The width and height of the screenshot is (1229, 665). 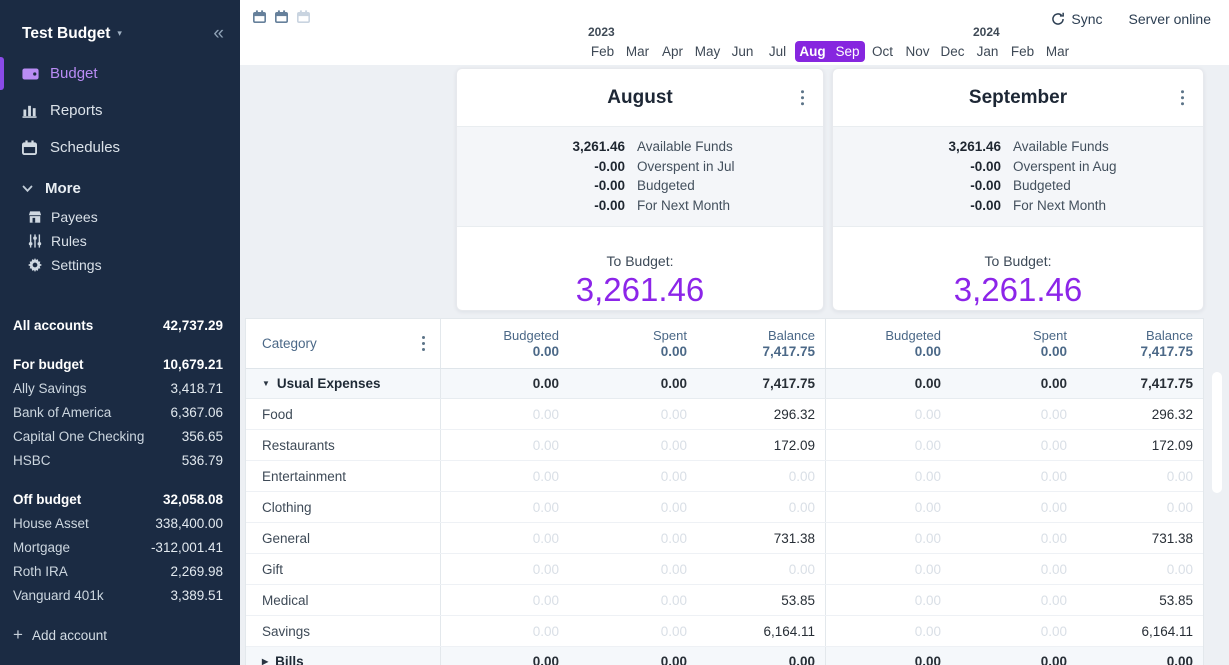 What do you see at coordinates (424, 344) in the screenshot?
I see `category-menu-icon` at bounding box center [424, 344].